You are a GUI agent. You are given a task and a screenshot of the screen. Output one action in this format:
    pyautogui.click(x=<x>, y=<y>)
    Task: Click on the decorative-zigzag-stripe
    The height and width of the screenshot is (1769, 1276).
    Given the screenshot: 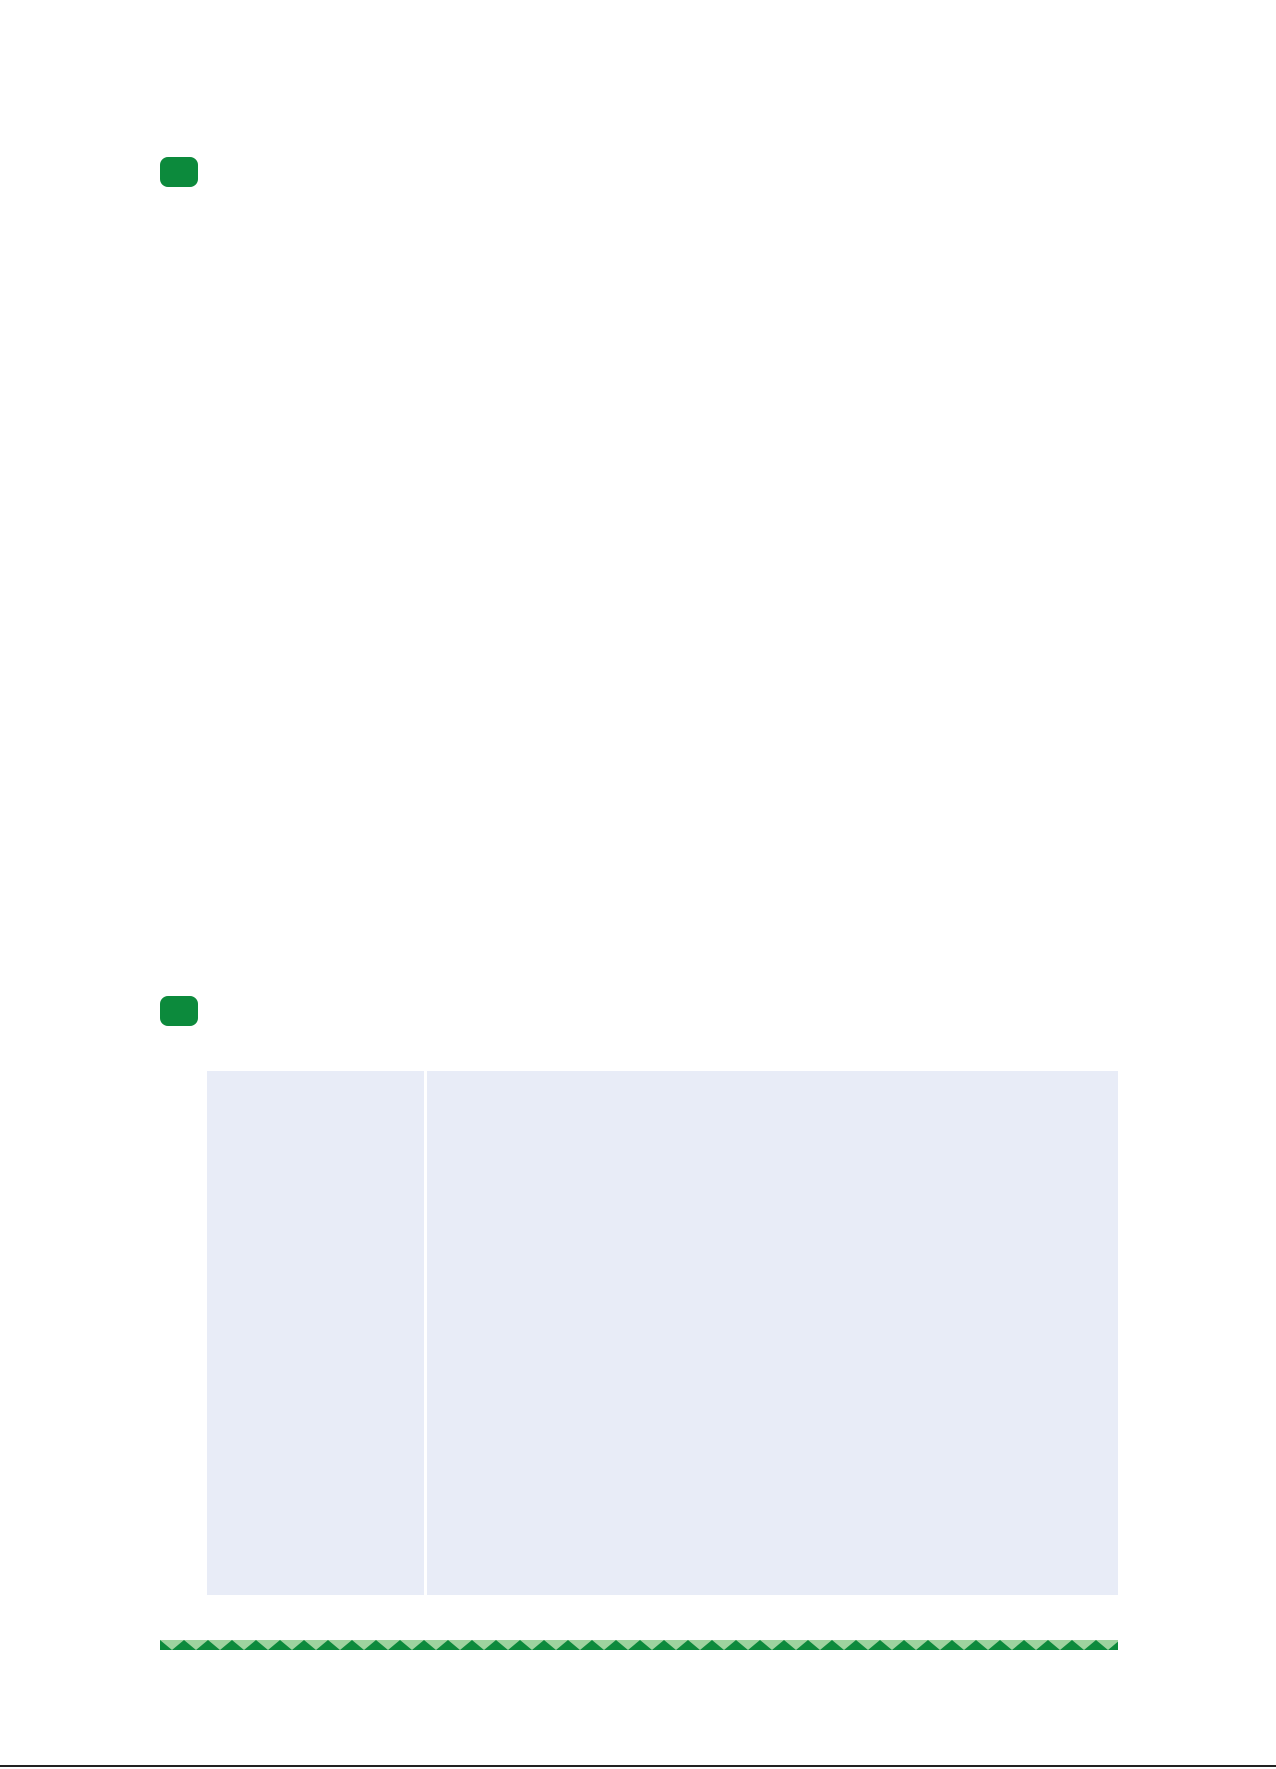 What is the action you would take?
    pyautogui.click(x=639, y=1645)
    